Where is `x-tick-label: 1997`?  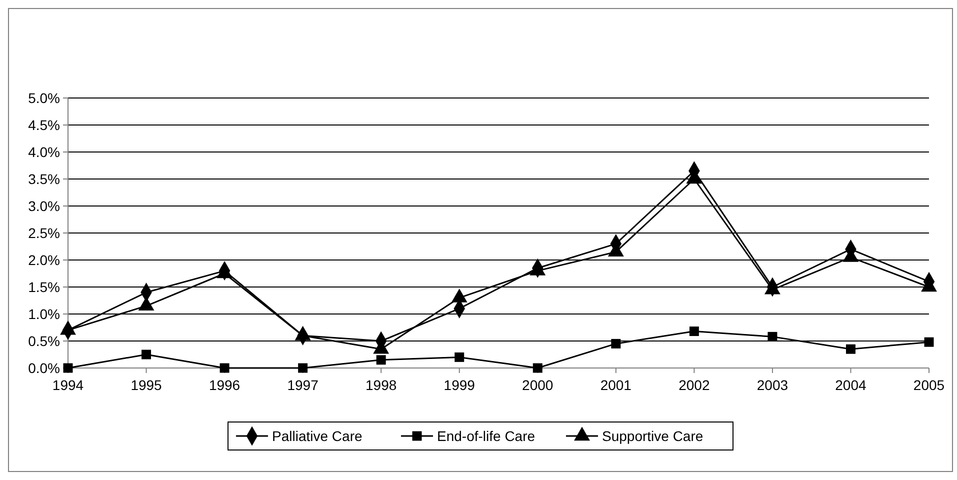
x-tick-label: 1997 is located at coordinates (303, 385).